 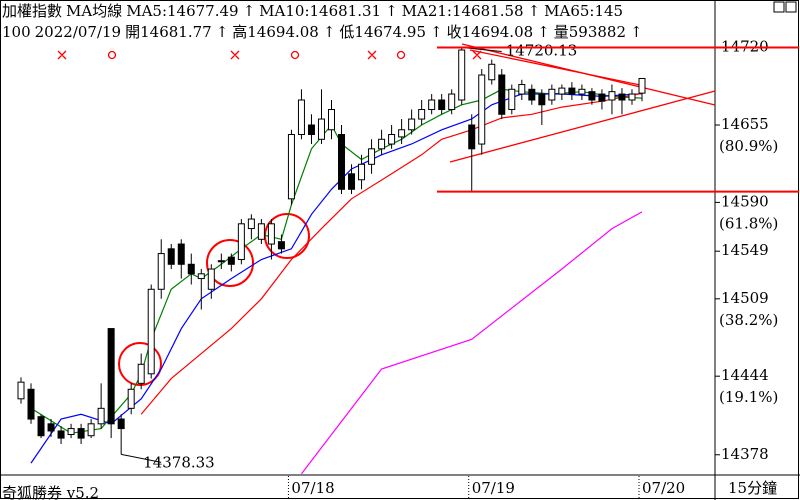 I want to click on y-tick-label: 14509, so click(x=745, y=298).